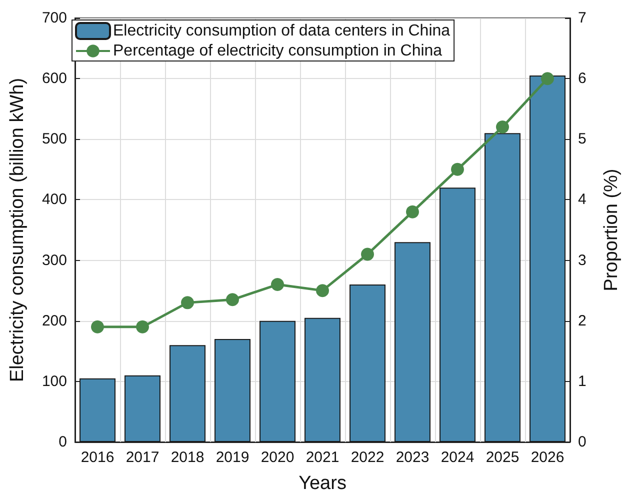  What do you see at coordinates (413, 457) in the screenshot?
I see `x-tick-label: 2023` at bounding box center [413, 457].